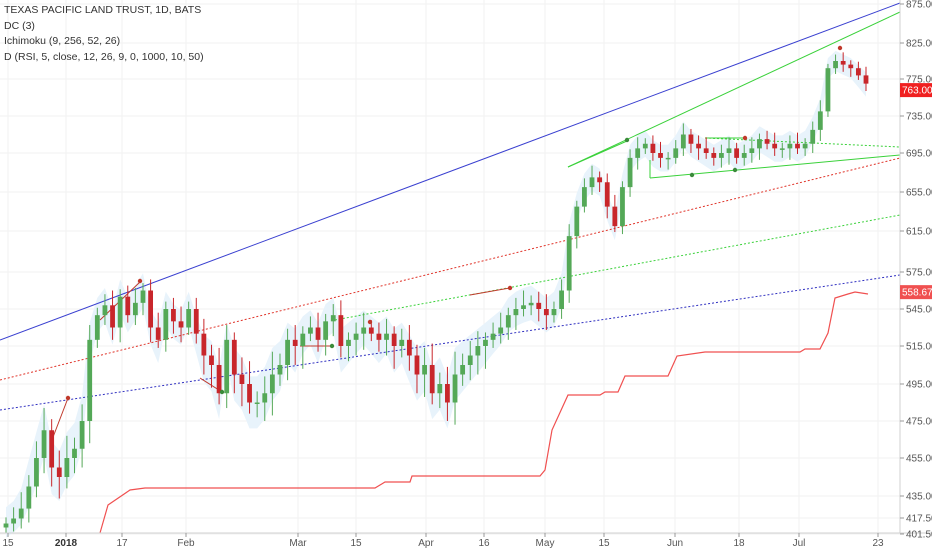 Image resolution: width=932 pixels, height=550 pixels. What do you see at coordinates (919, 385) in the screenshot?
I see `y-tick-label: 495.00` at bounding box center [919, 385].